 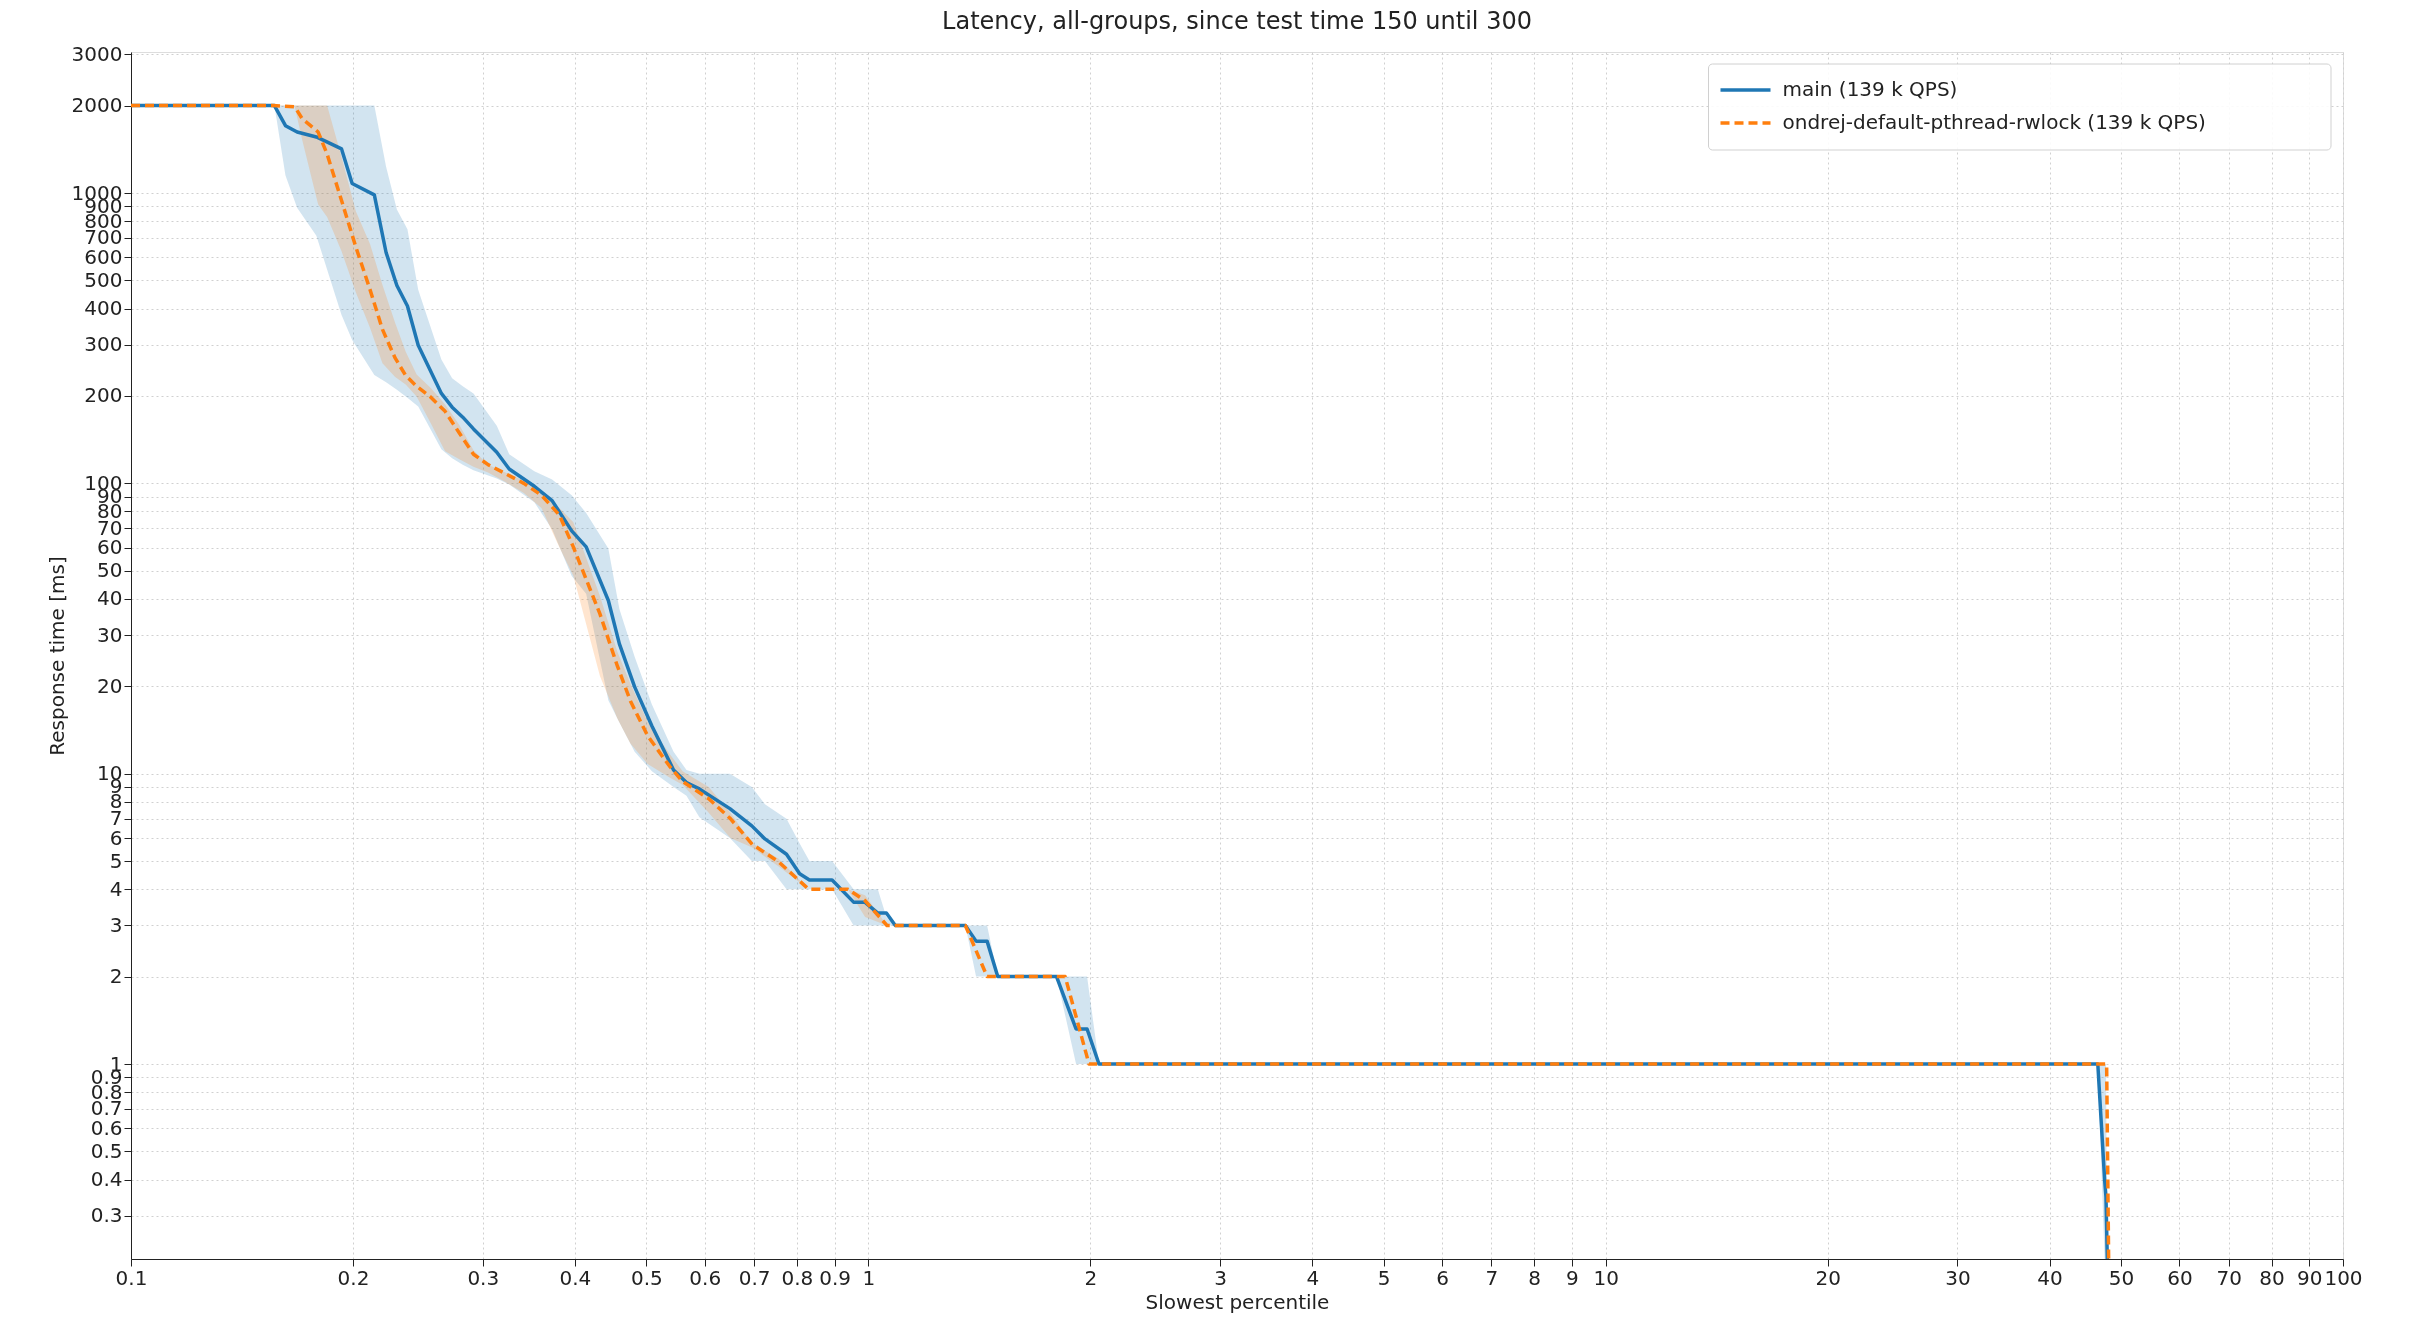 What do you see at coordinates (1384, 1277) in the screenshot?
I see `x-tick-label: 5` at bounding box center [1384, 1277].